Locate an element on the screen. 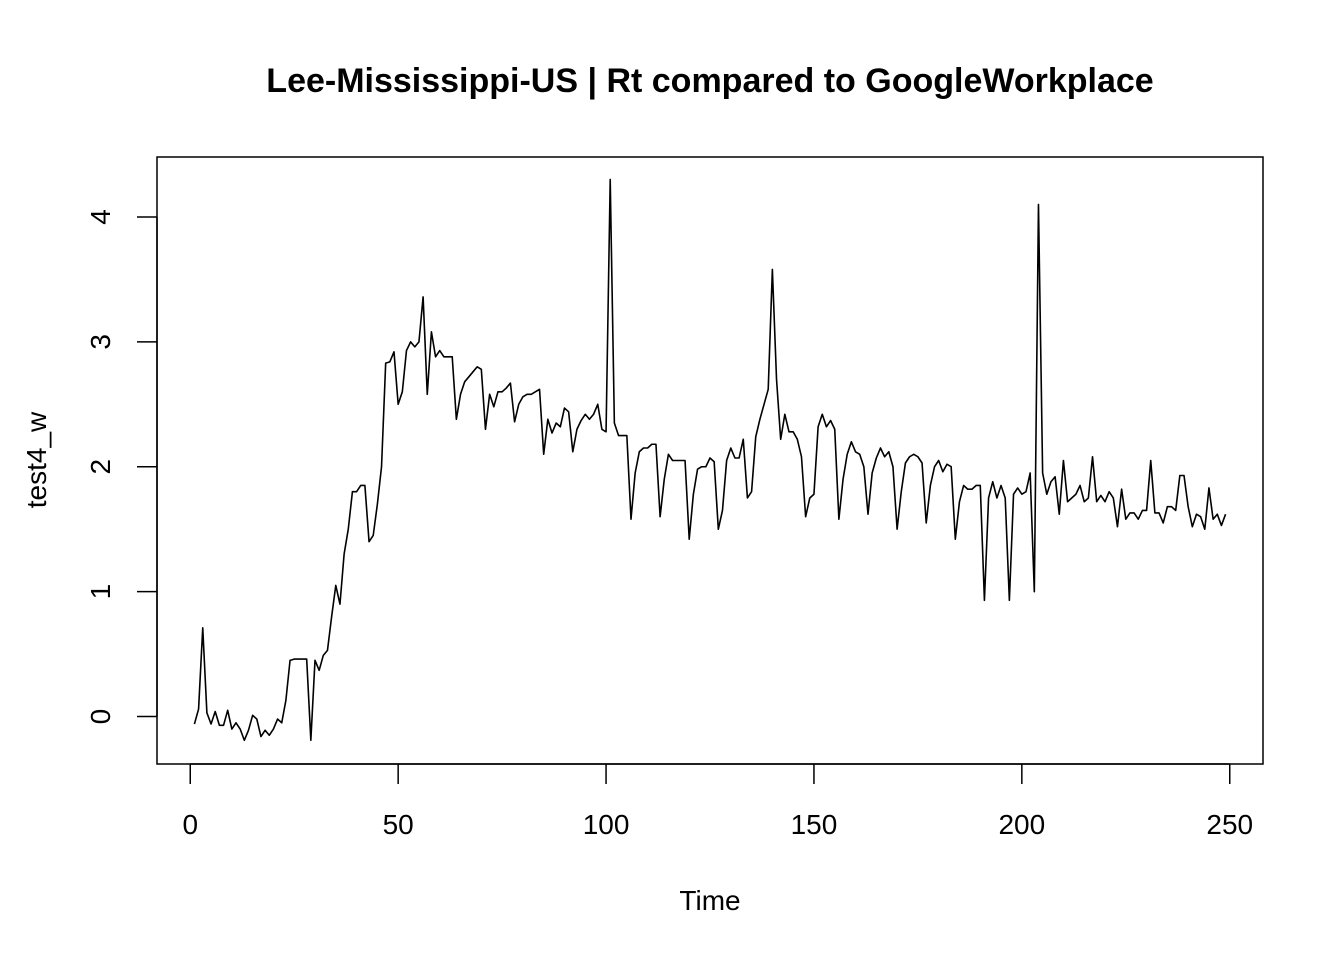 The image size is (1344, 960). x-axis: 0 50 100 150 200 250 is located at coordinates (717, 801).